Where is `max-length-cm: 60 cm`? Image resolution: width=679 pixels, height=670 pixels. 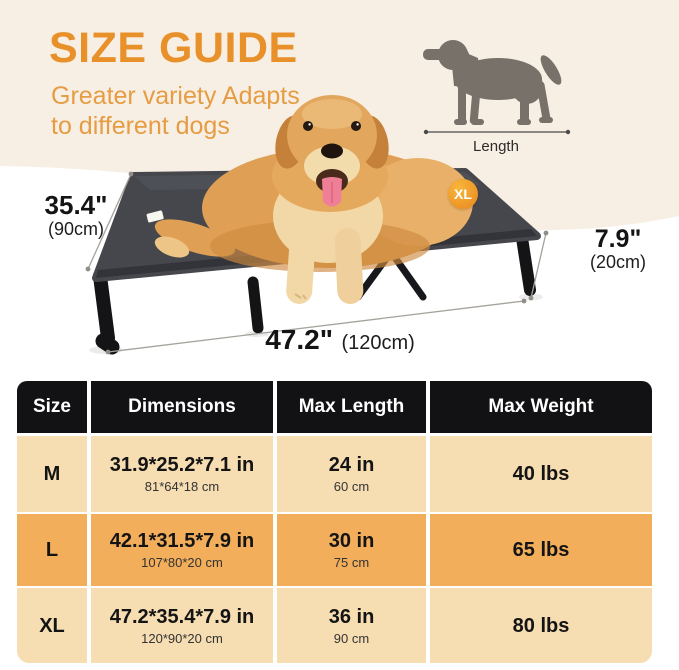 max-length-cm: 60 cm is located at coordinates (351, 486).